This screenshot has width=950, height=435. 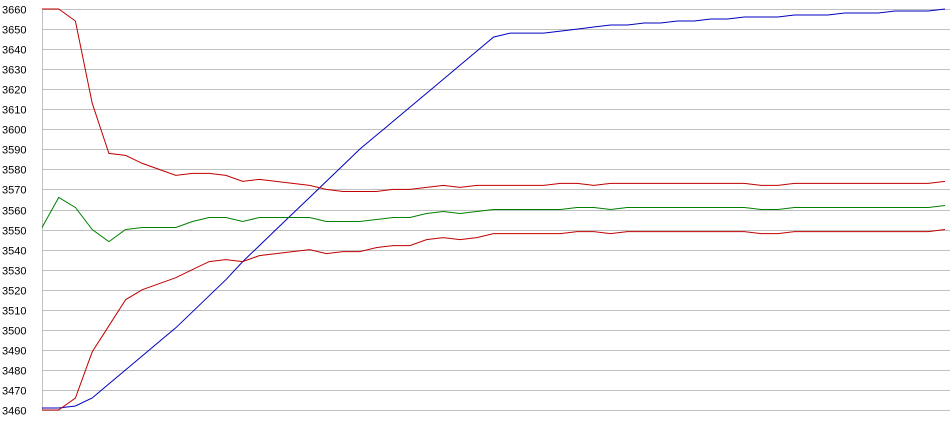 I want to click on y-tick-label-3590: 3590, so click(x=14, y=151).